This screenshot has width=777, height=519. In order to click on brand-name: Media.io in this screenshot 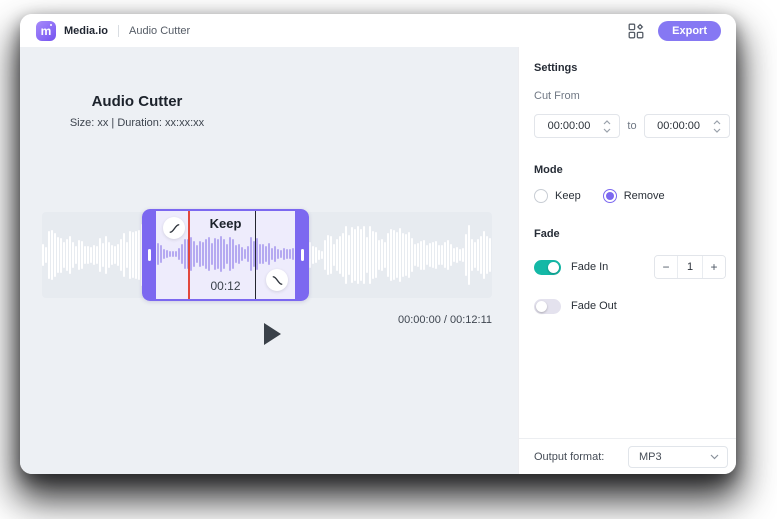, I will do `click(86, 30)`.